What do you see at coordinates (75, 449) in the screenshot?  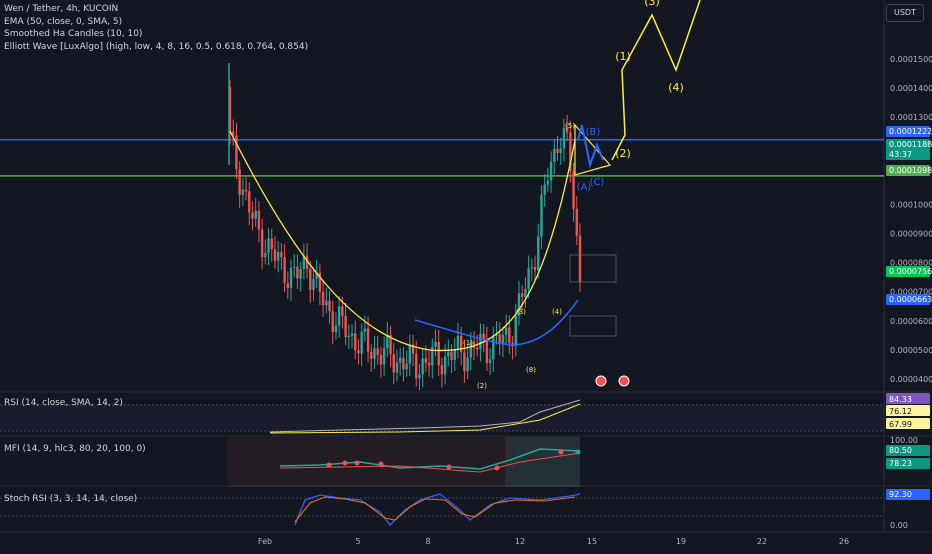 I see `mfi-title: MFI (14, 9, hlc3, 80, 20, 100, 0)` at bounding box center [75, 449].